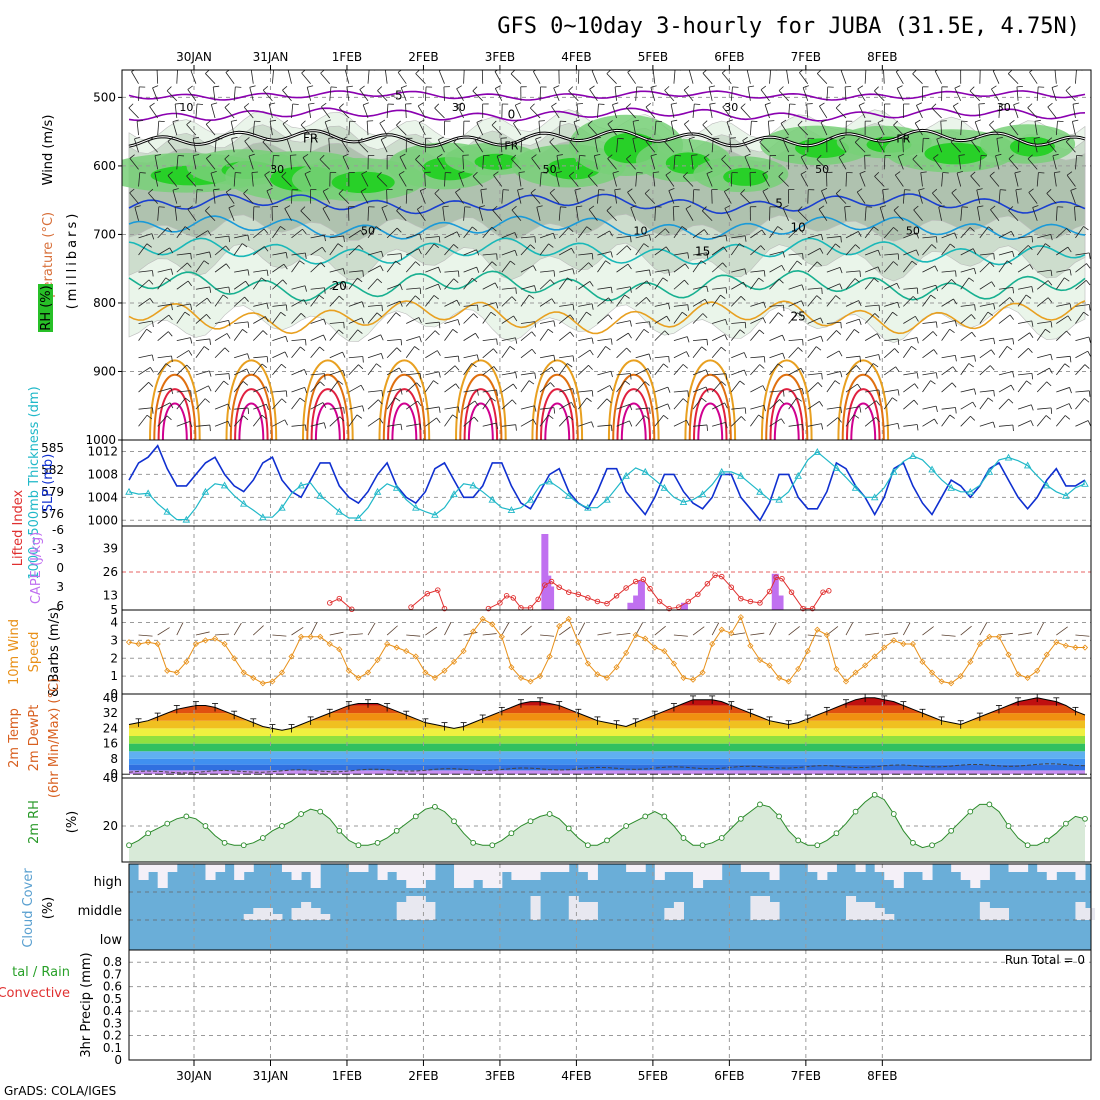 The height and width of the screenshot is (1100, 1100). Describe the element at coordinates (114, 623) in the screenshot. I see `wind10m-tick-label: 4` at that location.